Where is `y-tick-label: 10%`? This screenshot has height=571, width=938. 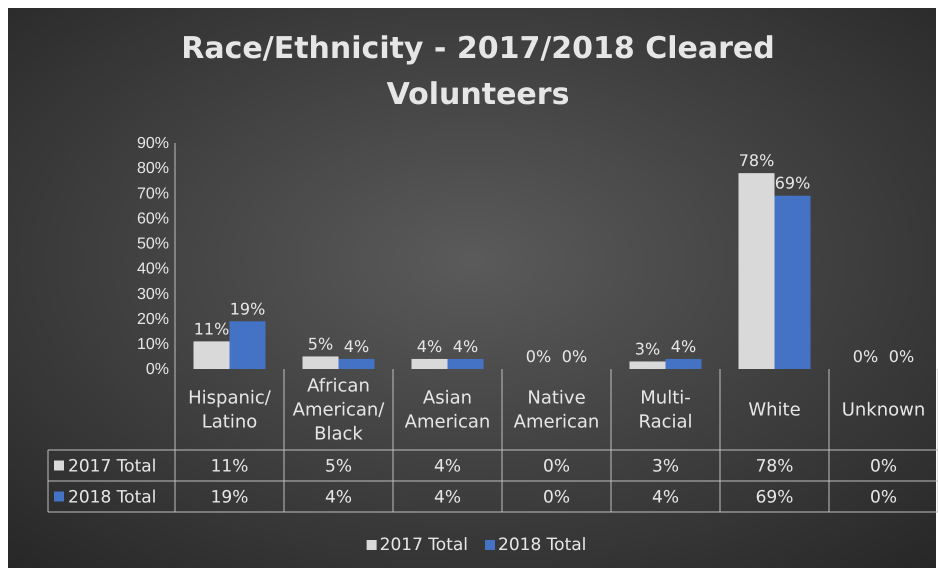 y-tick-label: 10% is located at coordinates (152, 345).